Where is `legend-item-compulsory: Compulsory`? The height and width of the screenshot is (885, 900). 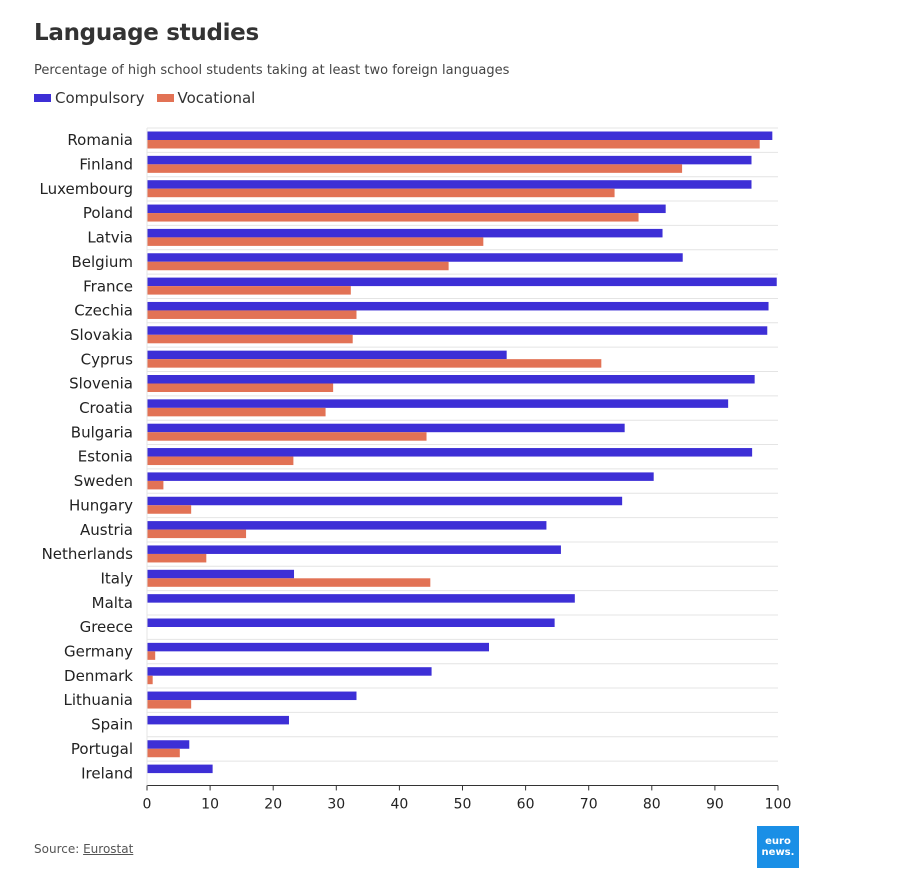 legend-item-compulsory: Compulsory is located at coordinates (89, 98).